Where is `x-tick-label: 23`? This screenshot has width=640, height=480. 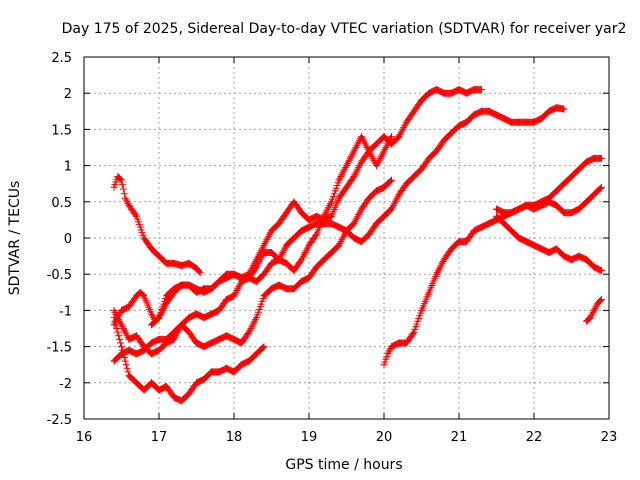 x-tick-label: 23 is located at coordinates (609, 437).